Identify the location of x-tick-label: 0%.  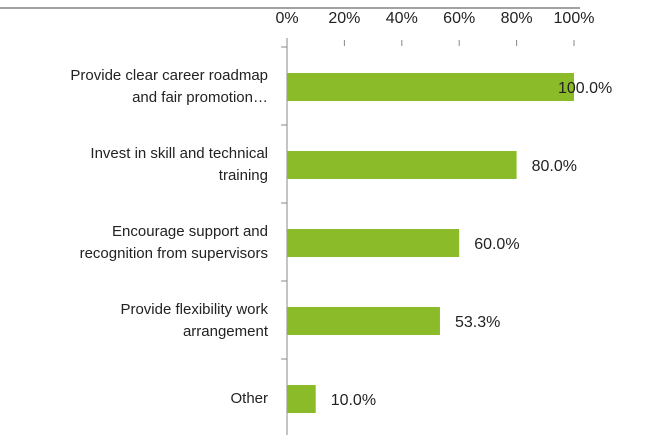
(286, 18).